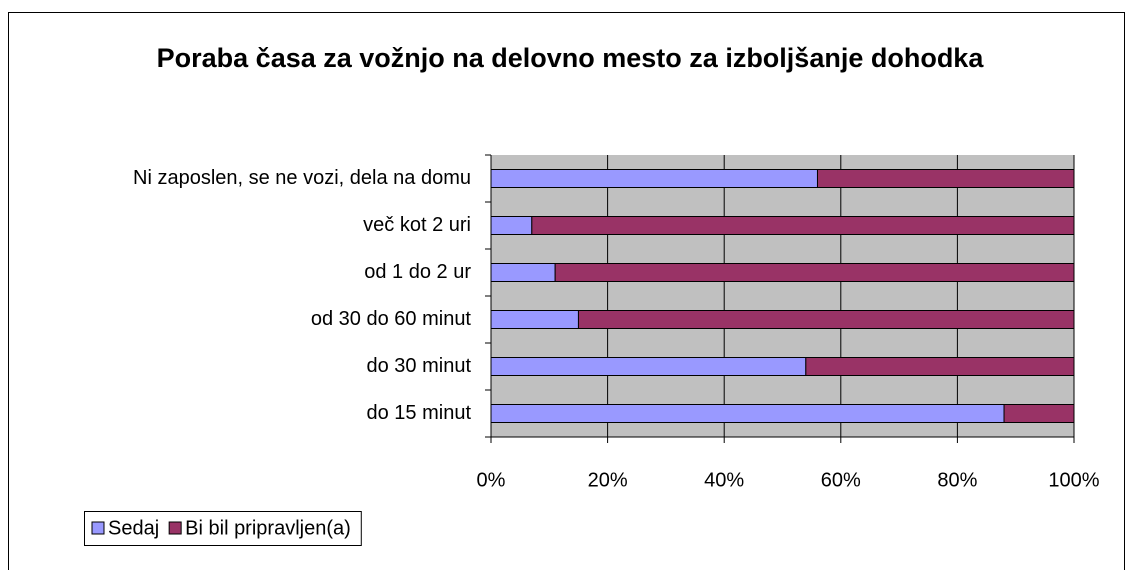 The height and width of the screenshot is (570, 1134). Describe the element at coordinates (417, 225) in the screenshot. I see `y-tick-label: več kot 2 uri` at that location.